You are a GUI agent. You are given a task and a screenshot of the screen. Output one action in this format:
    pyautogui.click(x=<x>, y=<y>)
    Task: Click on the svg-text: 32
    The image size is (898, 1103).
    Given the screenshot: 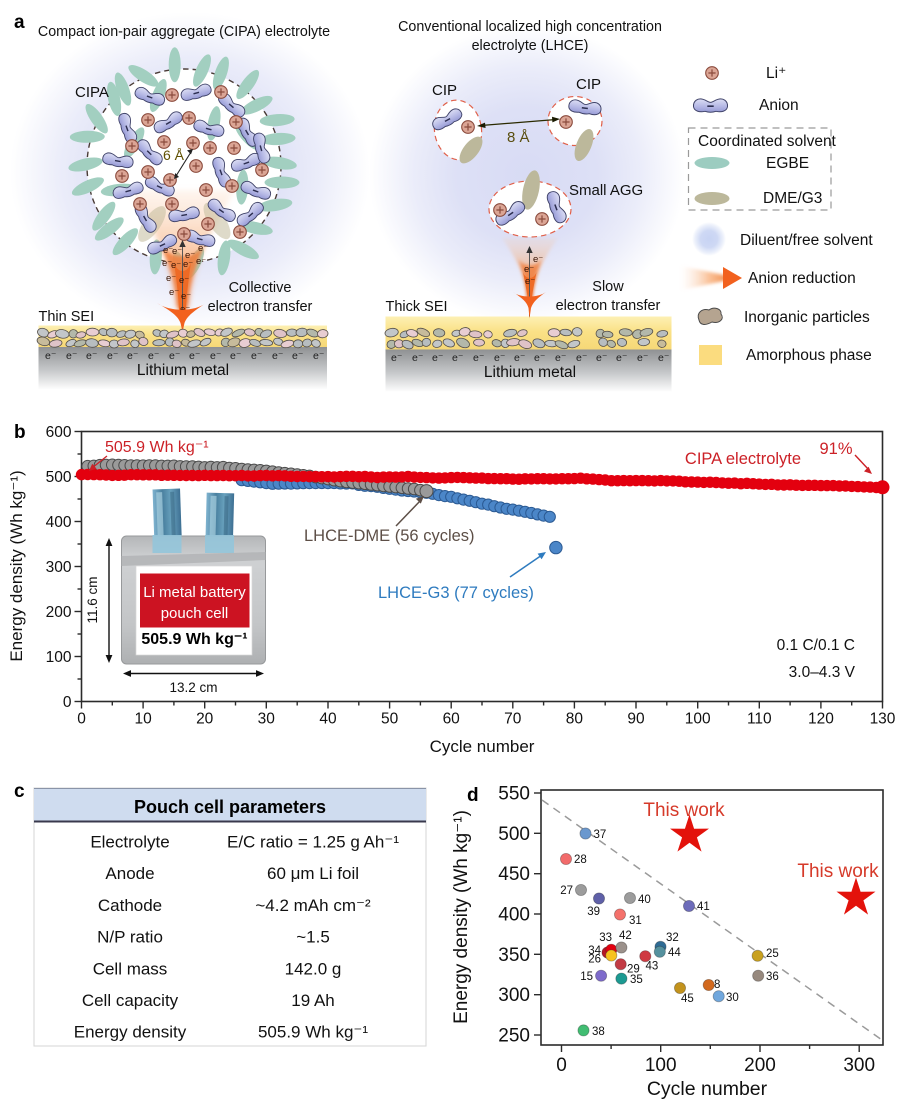 What is the action you would take?
    pyautogui.click(x=672, y=938)
    